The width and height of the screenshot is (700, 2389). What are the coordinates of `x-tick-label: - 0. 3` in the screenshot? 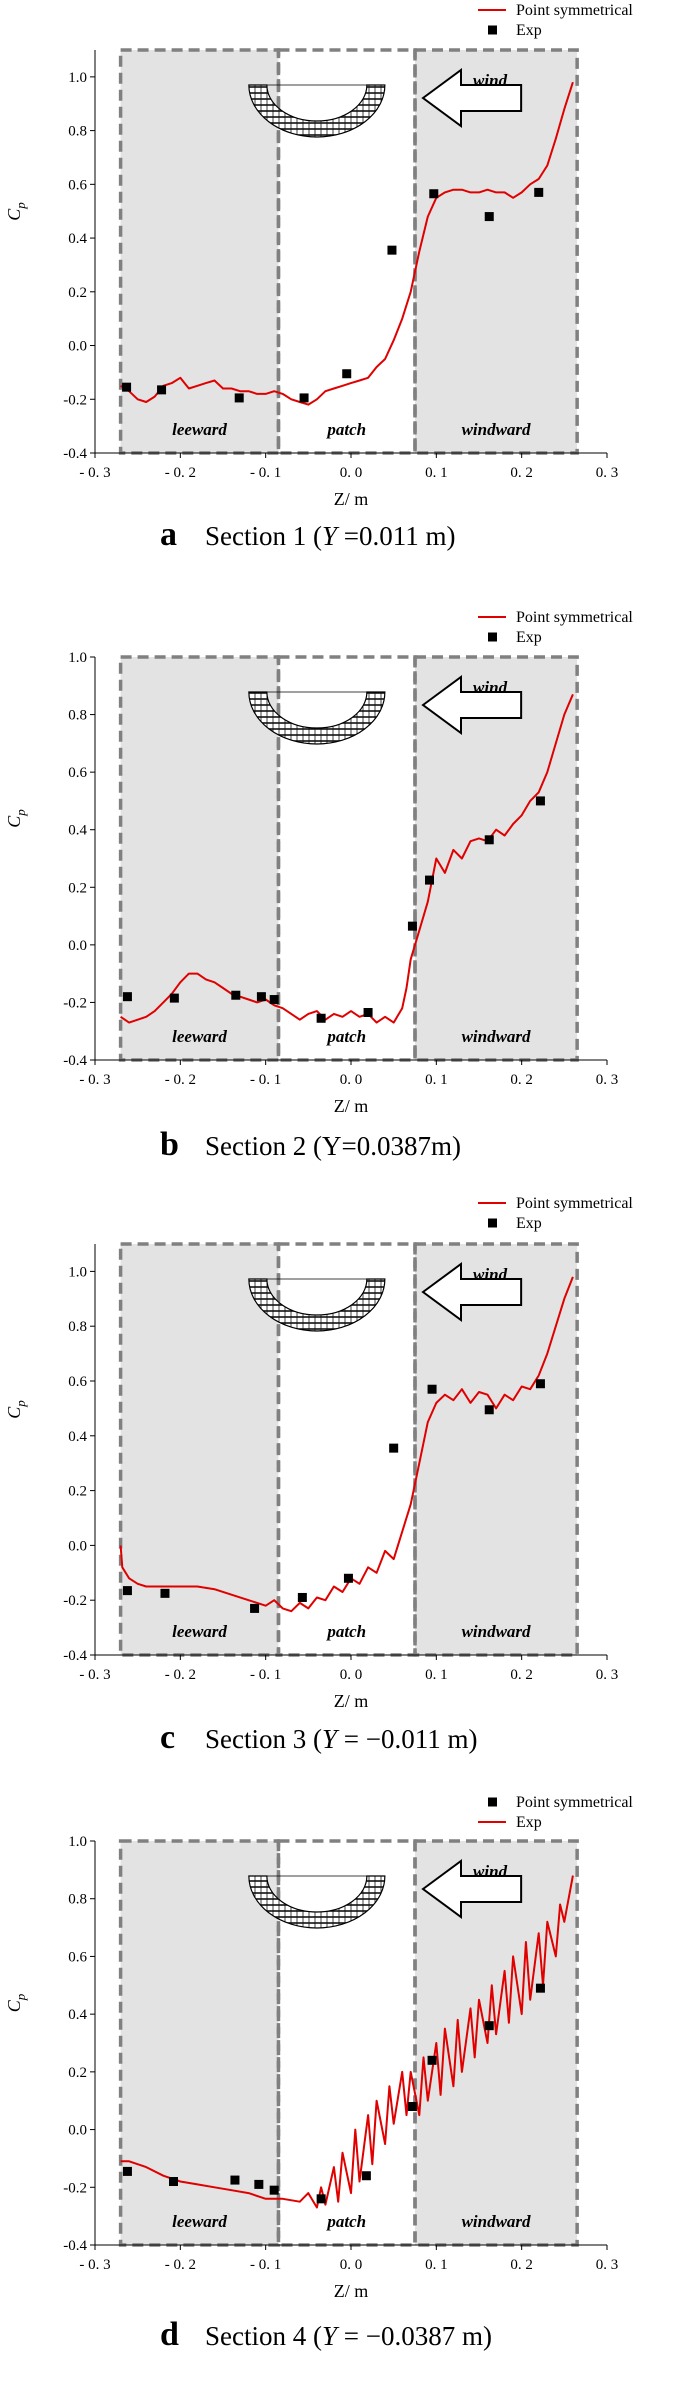 It's located at (94, 1675).